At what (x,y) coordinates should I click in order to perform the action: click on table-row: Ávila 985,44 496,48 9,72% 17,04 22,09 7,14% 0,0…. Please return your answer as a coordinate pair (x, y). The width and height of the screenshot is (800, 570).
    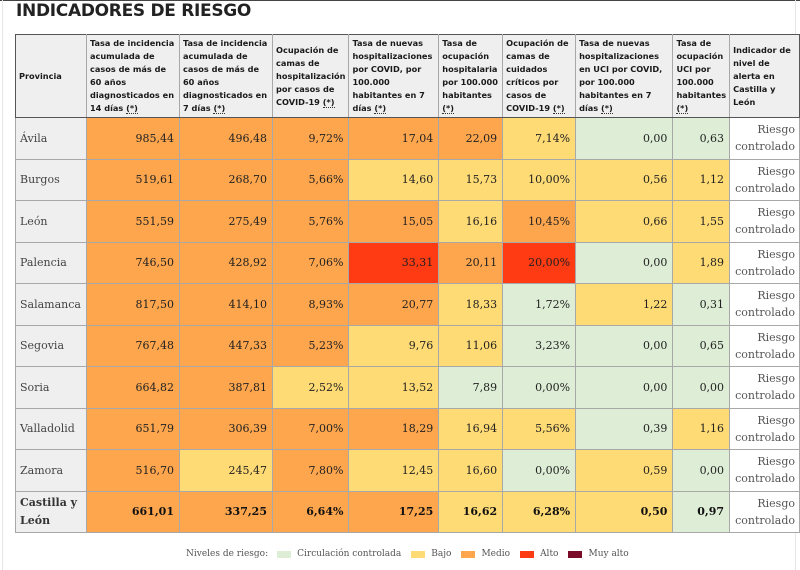
    Looking at the image, I should click on (407, 138).